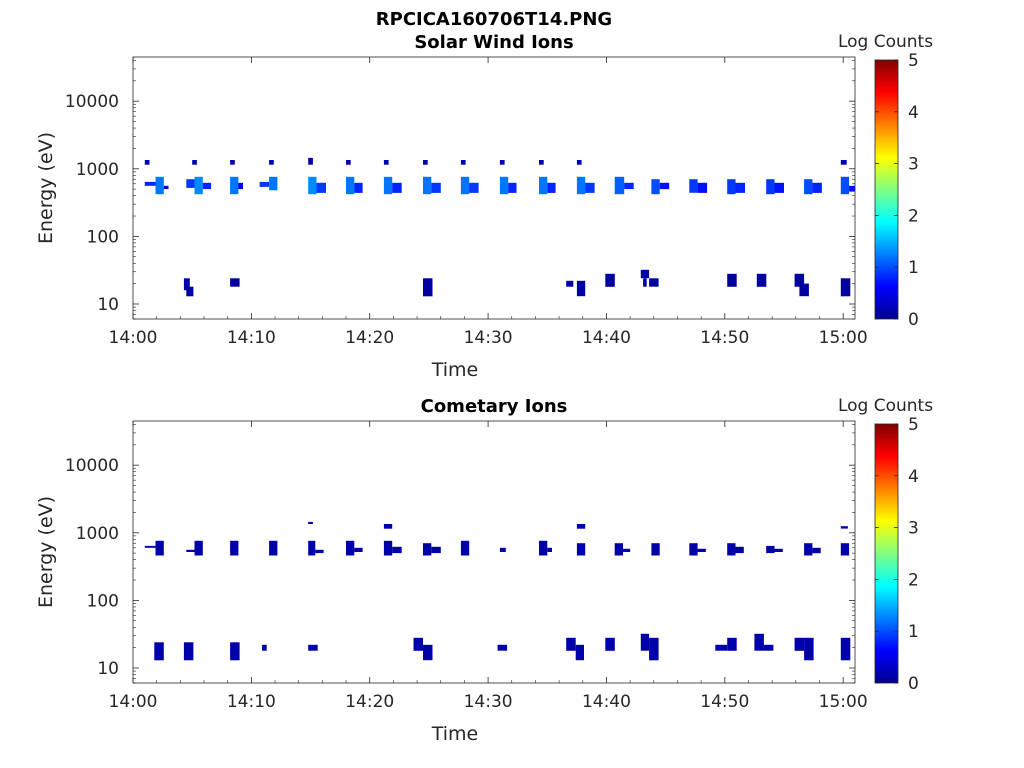 The image size is (1024, 768). Describe the element at coordinates (724, 702) in the screenshot. I see `chart1-x-tick-label: 14:50` at that location.